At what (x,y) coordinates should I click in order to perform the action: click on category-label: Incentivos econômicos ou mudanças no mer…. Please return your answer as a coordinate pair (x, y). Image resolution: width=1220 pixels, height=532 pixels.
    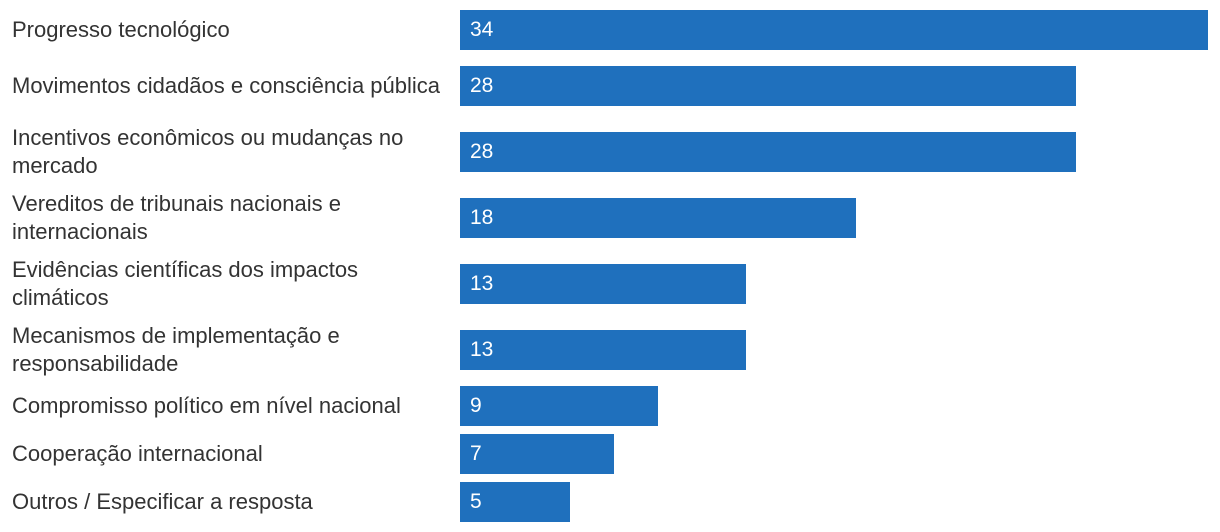
    Looking at the image, I should click on (208, 151).